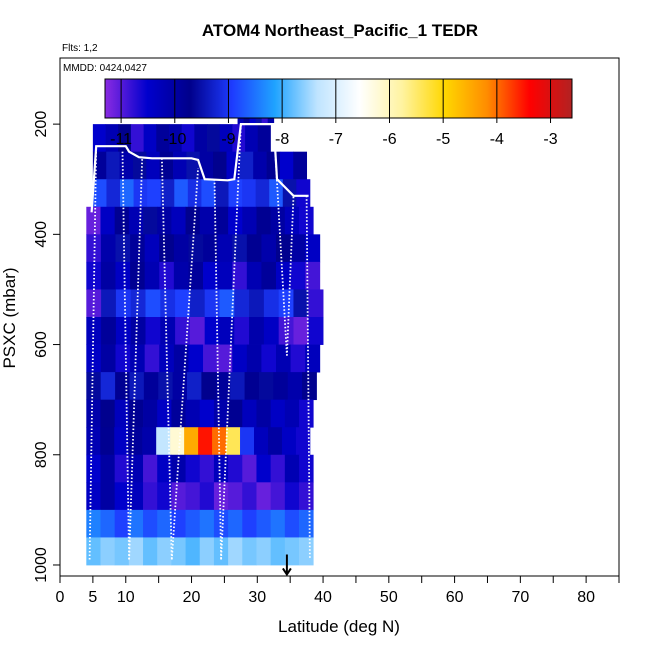  Describe the element at coordinates (105, 68) in the screenshot. I see `dates-label: MMDD: 0424,0427` at that location.